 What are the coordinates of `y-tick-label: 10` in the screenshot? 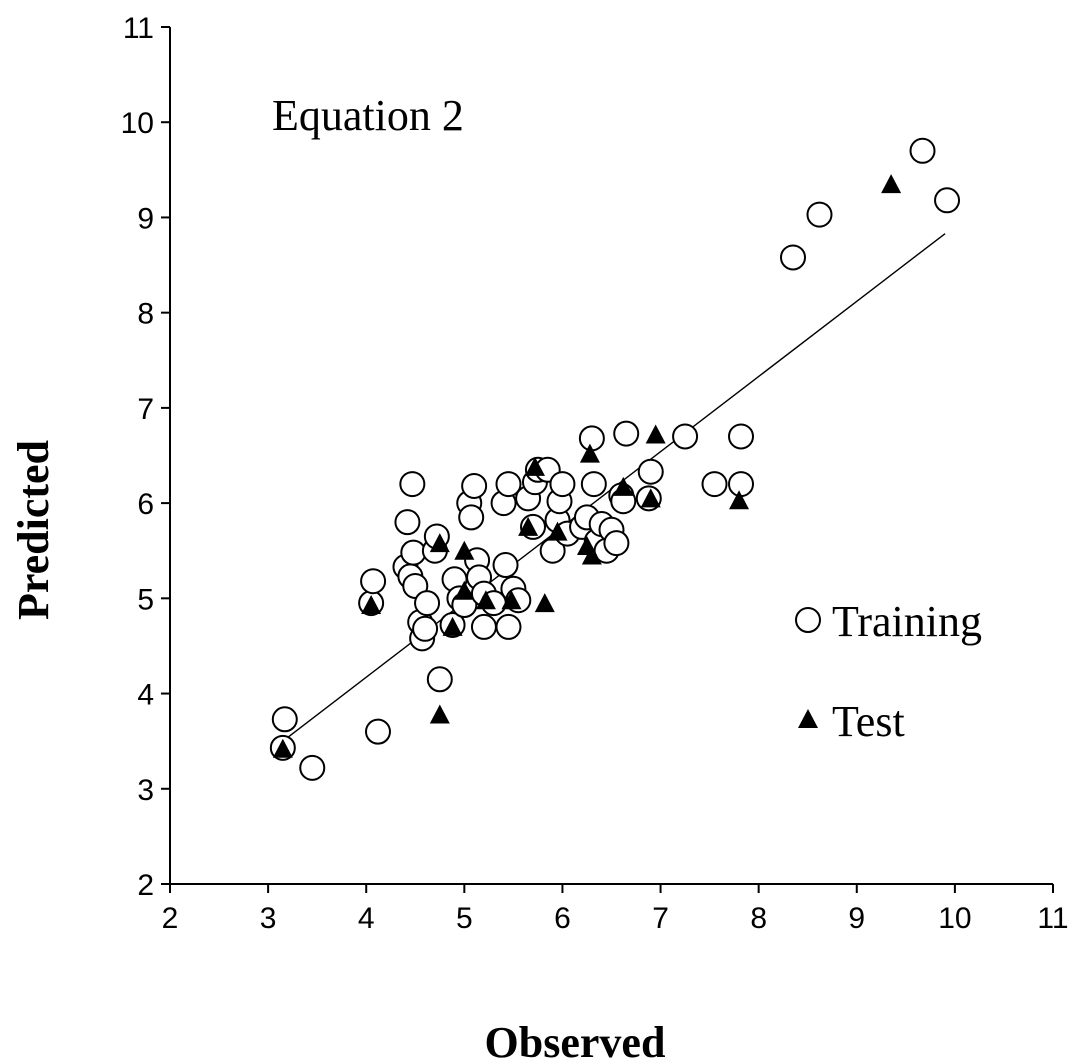 It's located at (137, 123).